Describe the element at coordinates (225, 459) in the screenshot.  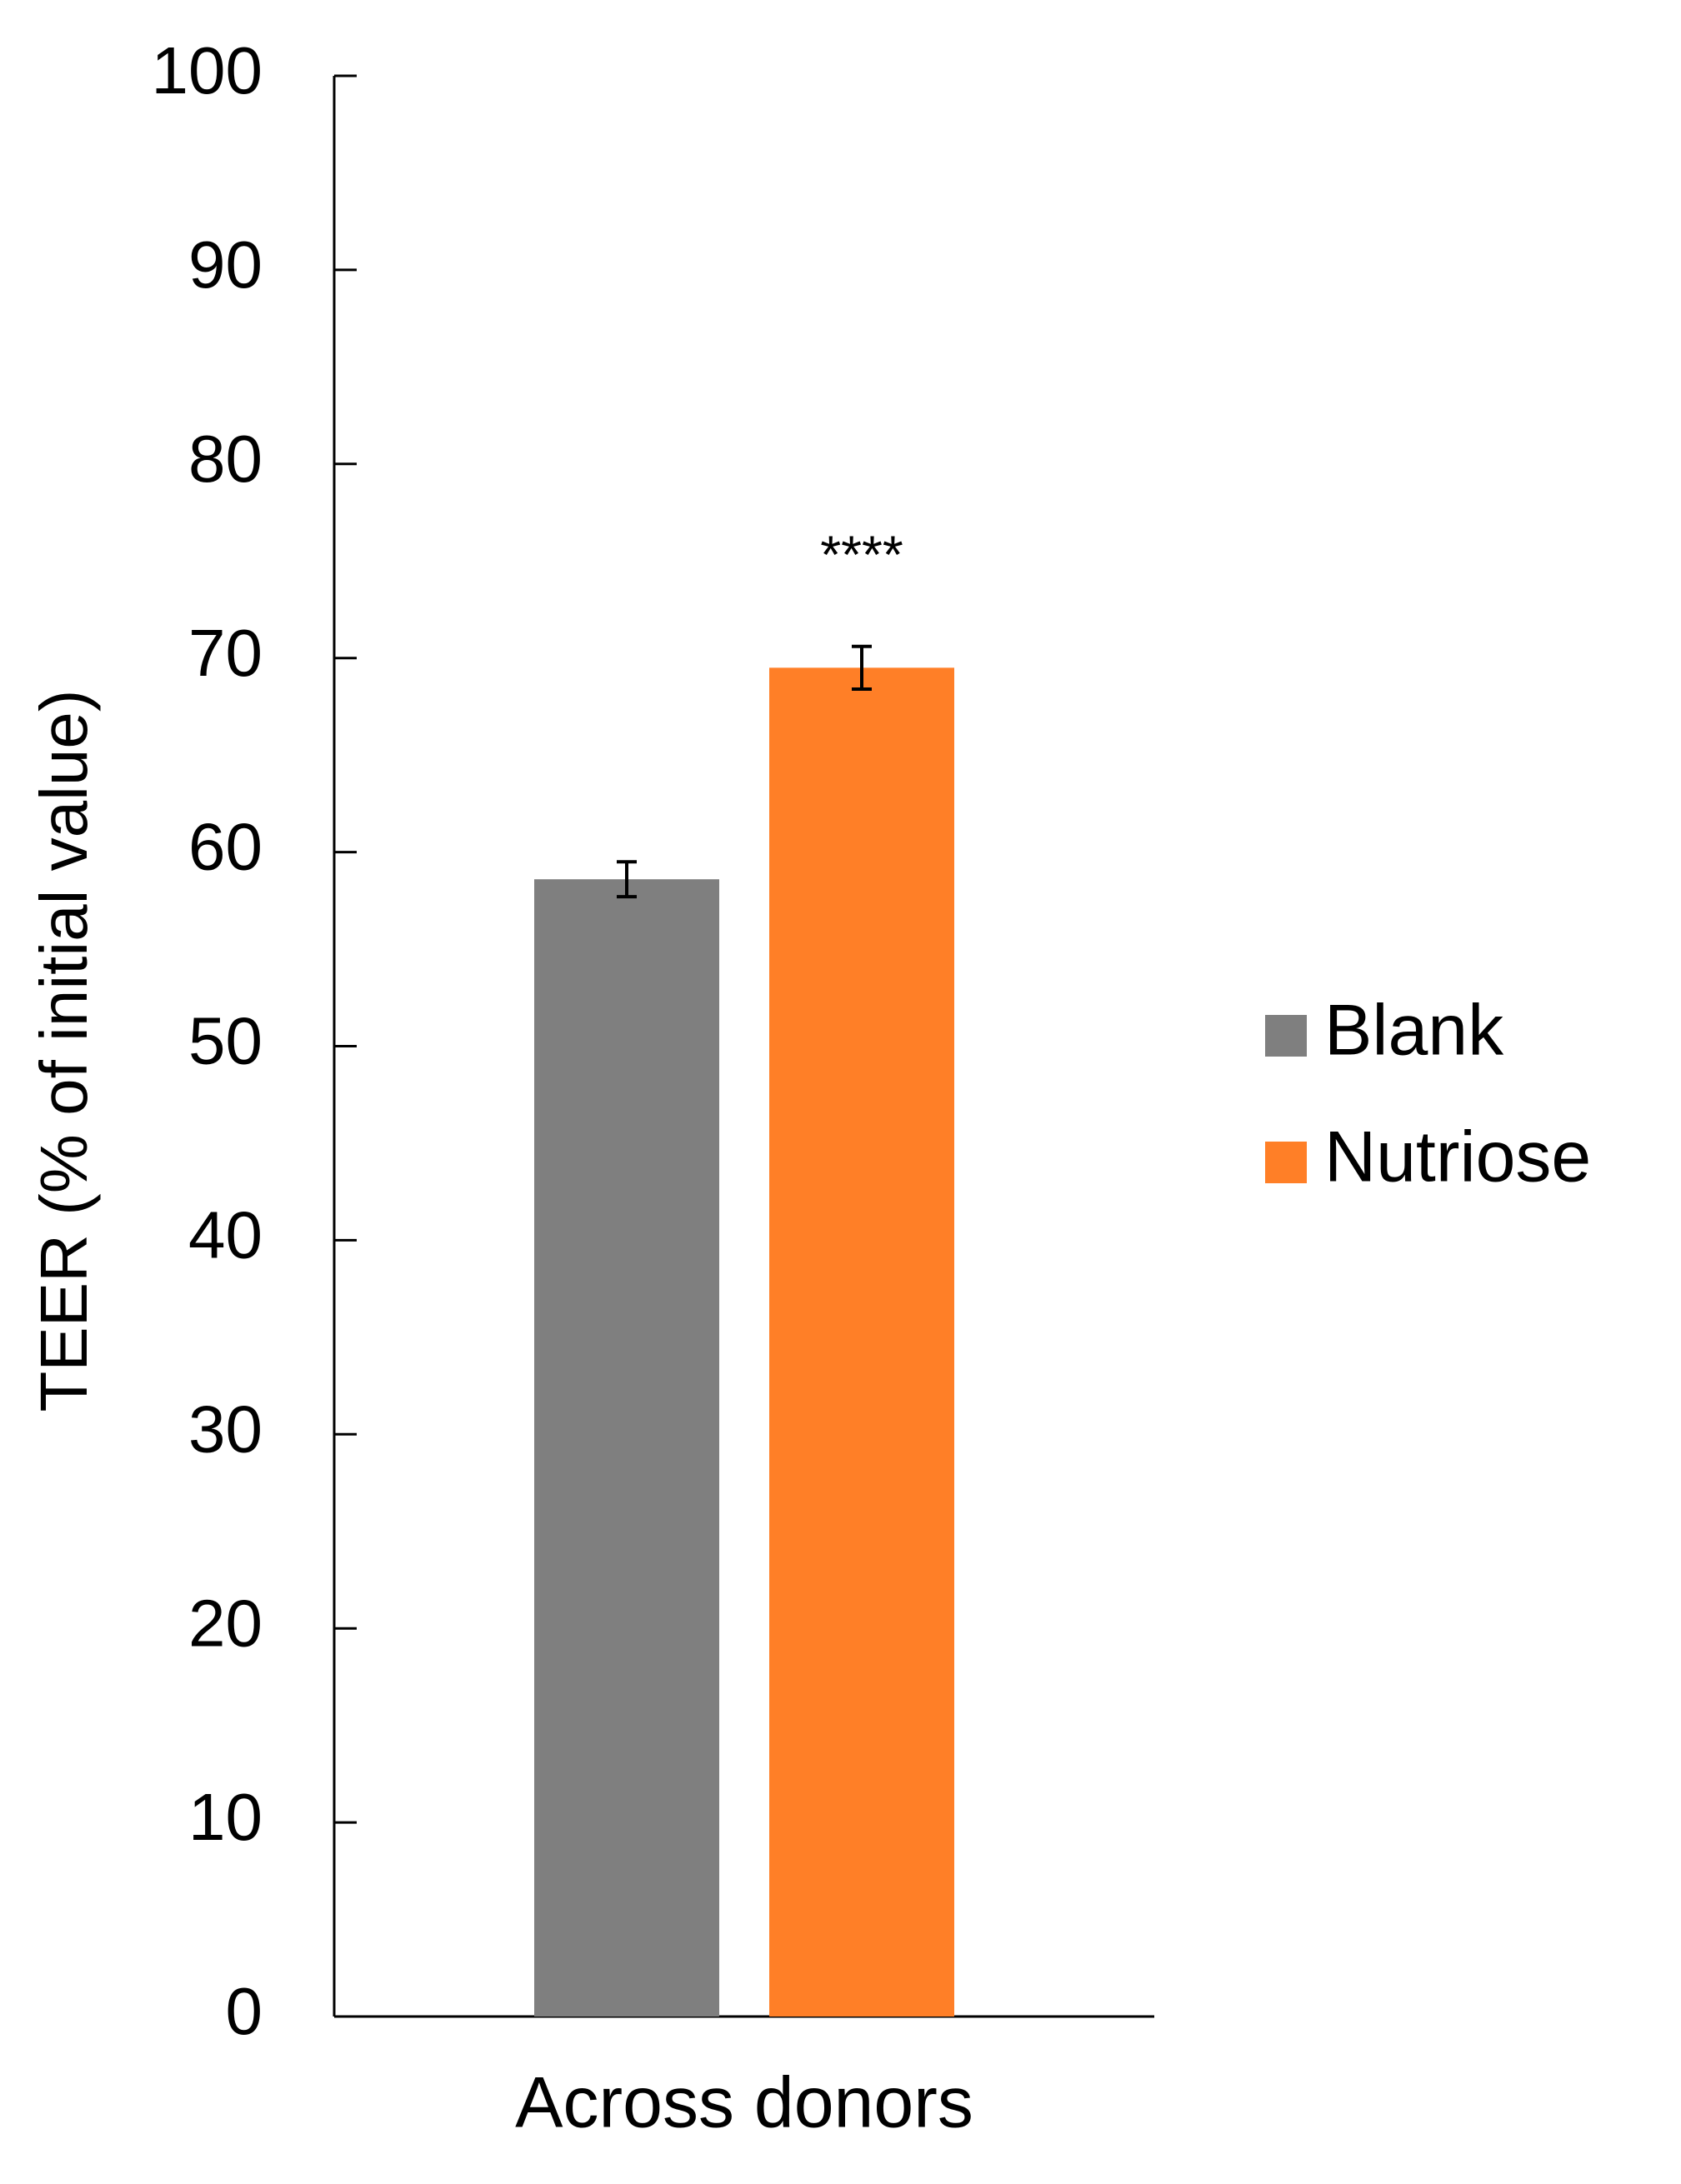
I see `y-tick-label: 80` at that location.